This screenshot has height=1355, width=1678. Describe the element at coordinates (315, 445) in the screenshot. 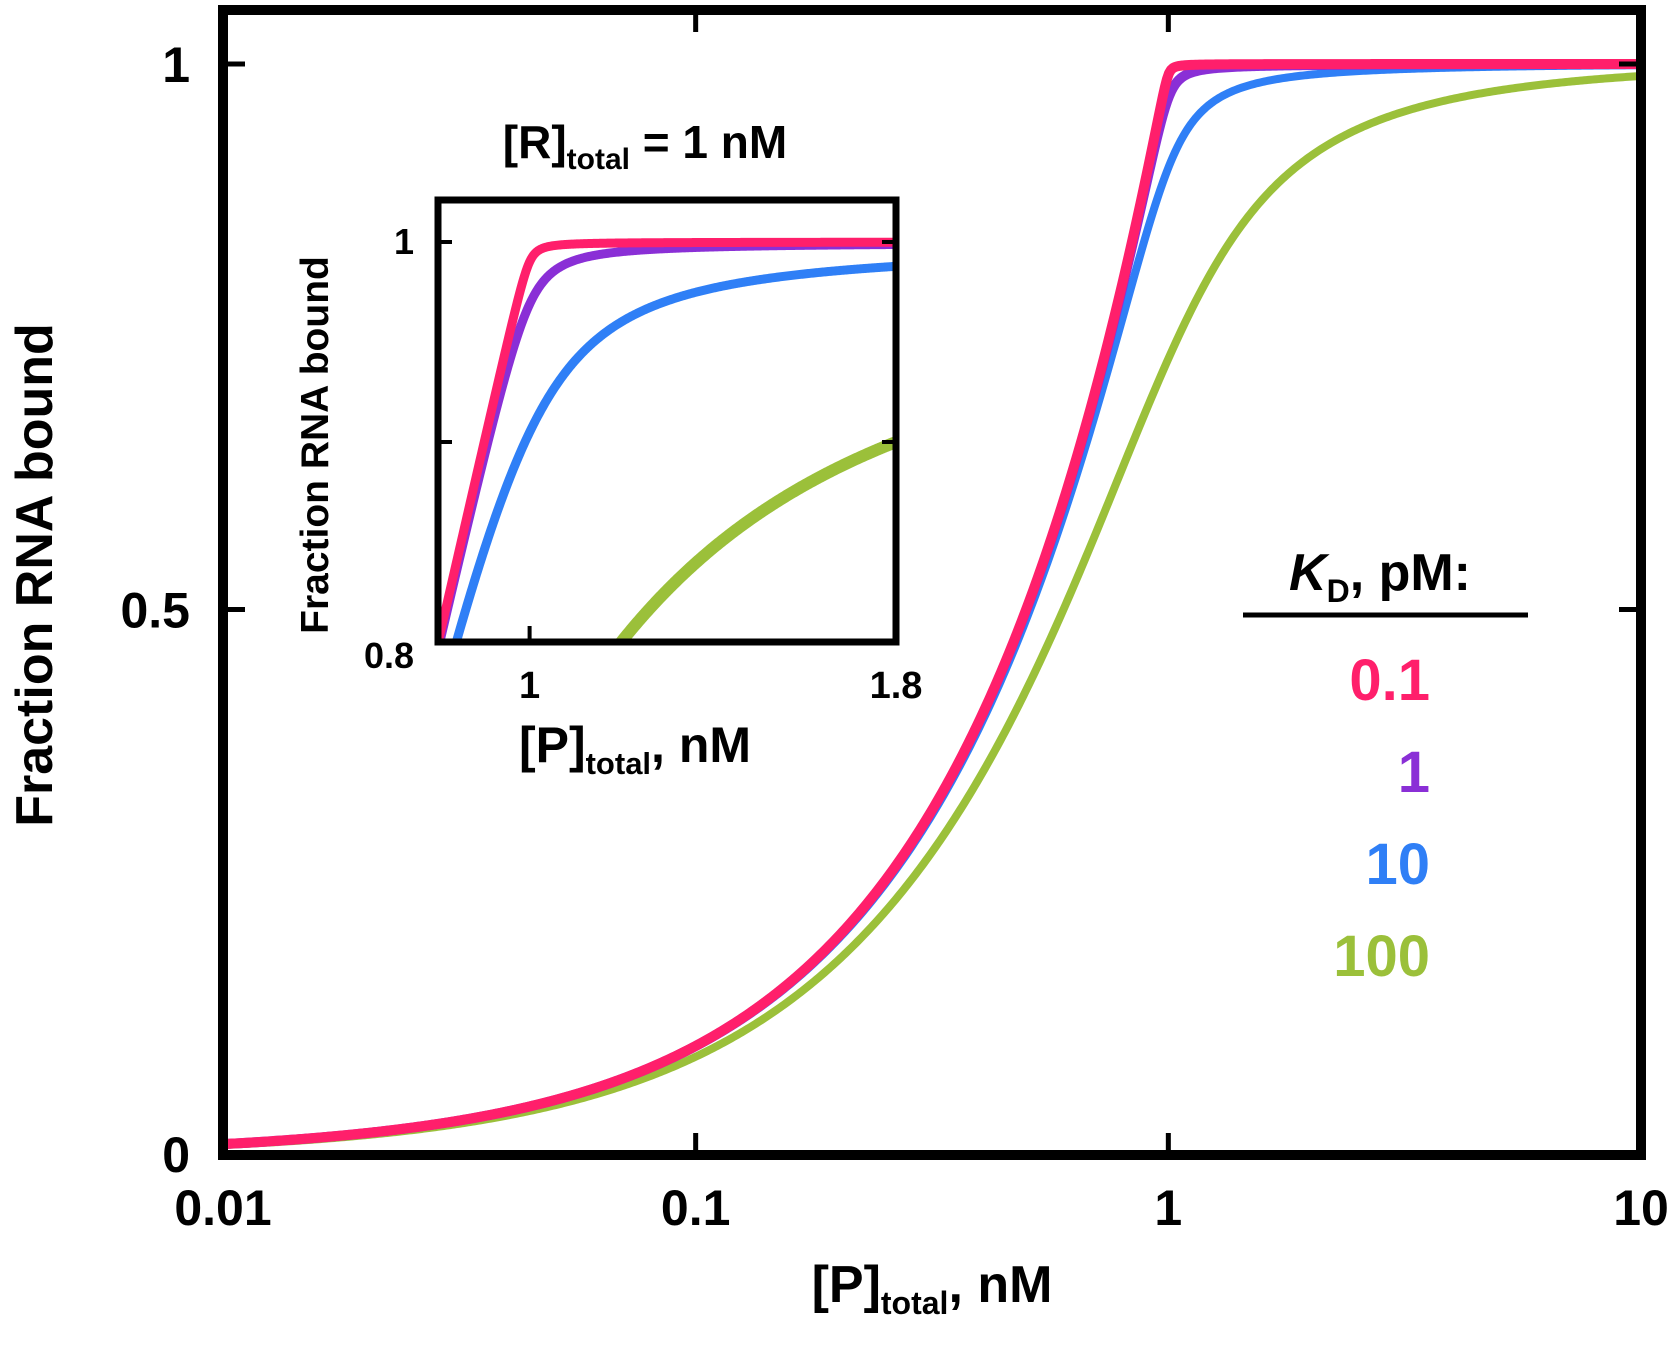

I see `inset-y-axis-label: Fraction RNA bound` at that location.